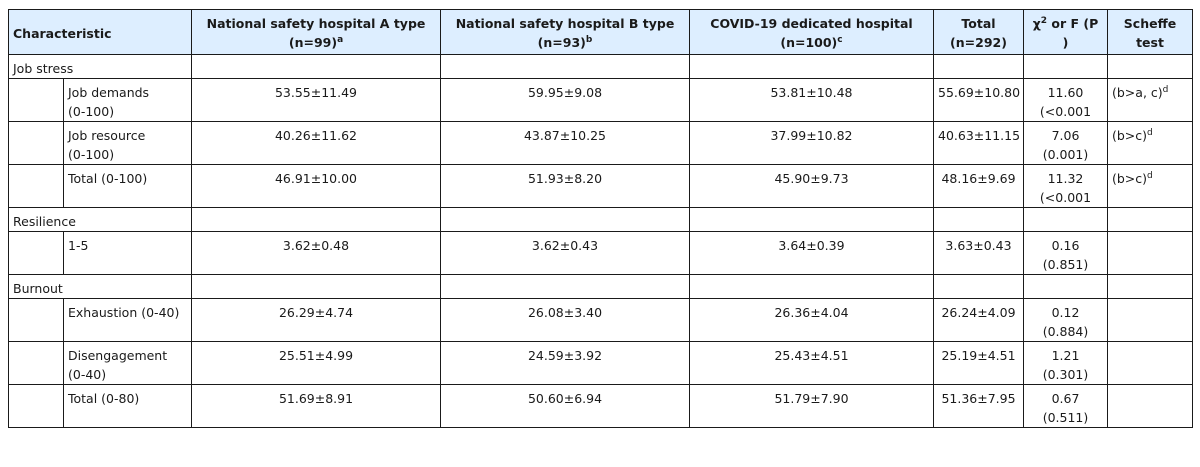  Describe the element at coordinates (1065, 355) in the screenshot. I see `statistic-value: 1.21` at that location.